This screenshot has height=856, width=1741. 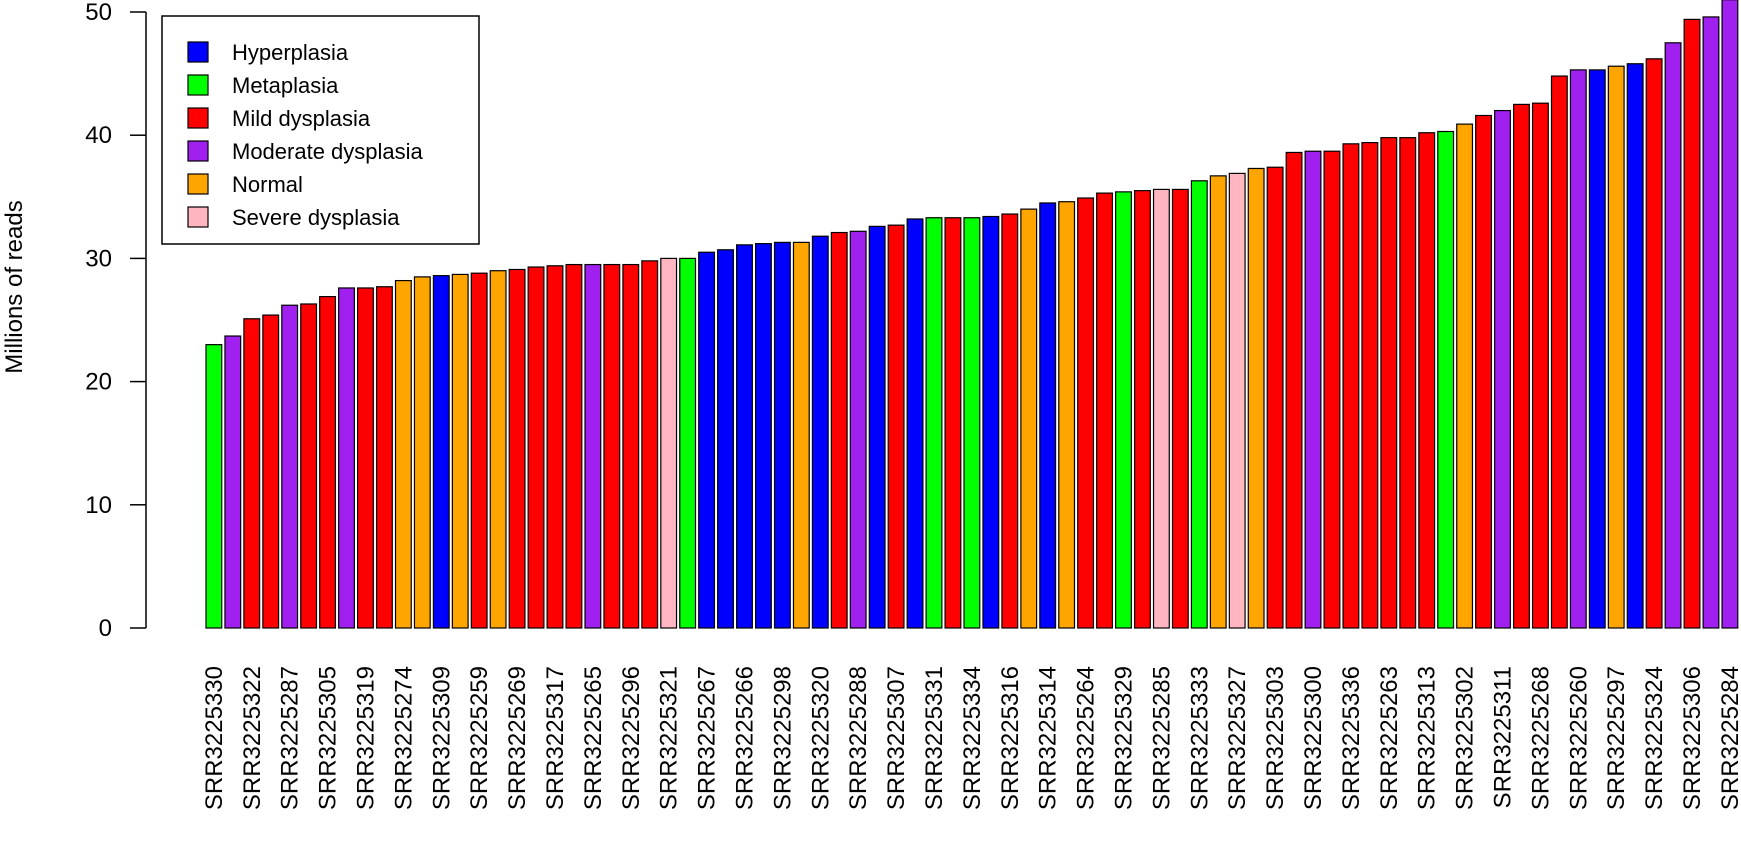 What do you see at coordinates (1313, 738) in the screenshot?
I see `x-tick-label: SRR3225300` at bounding box center [1313, 738].